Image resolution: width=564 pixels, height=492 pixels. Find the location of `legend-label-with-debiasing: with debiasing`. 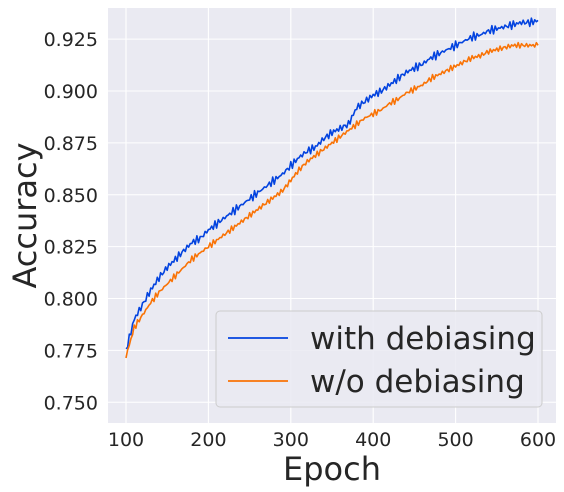

legend-label-with-debiasing: with debiasing is located at coordinates (423, 339).